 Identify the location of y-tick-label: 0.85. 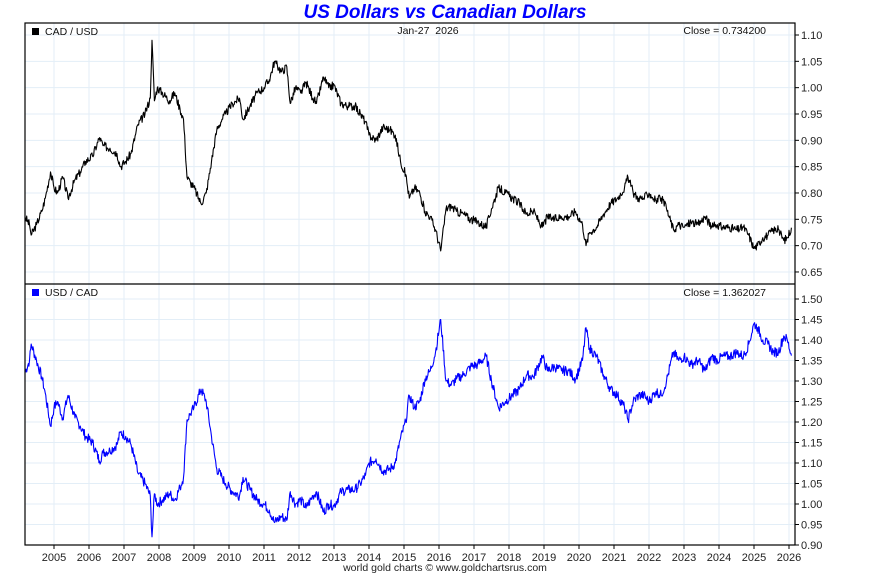
(811, 168).